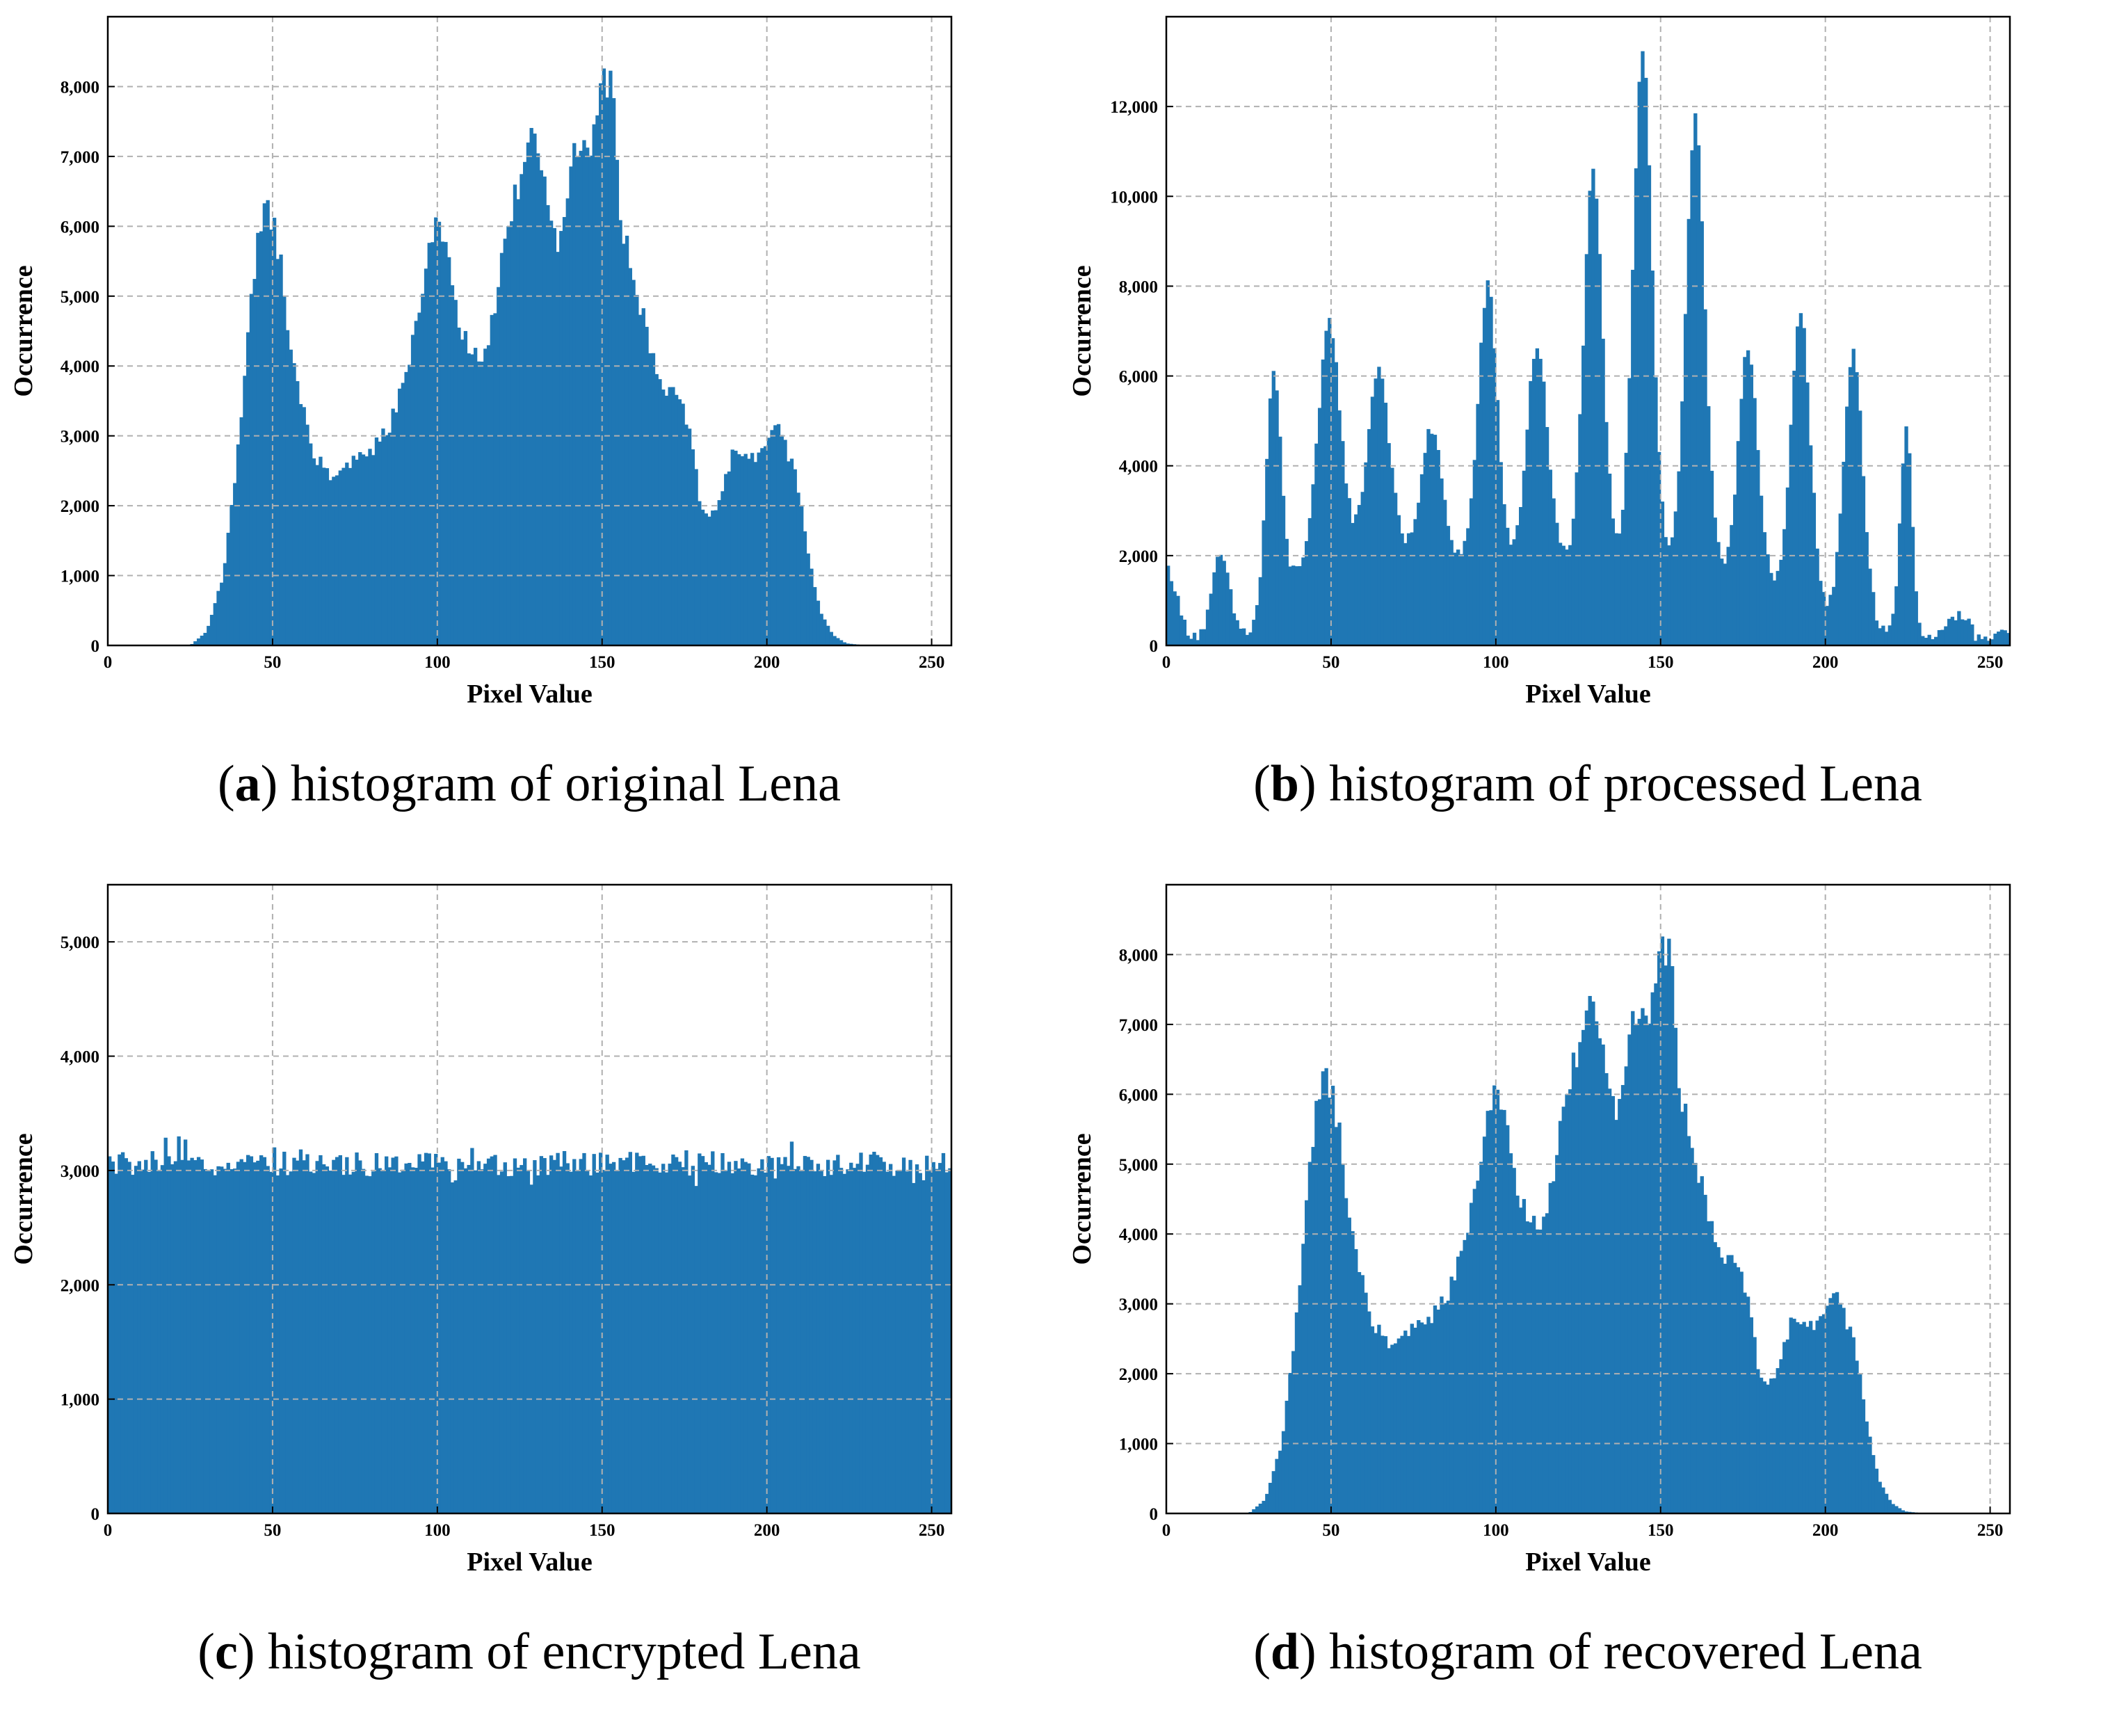 Image resolution: width=2117 pixels, height=1736 pixels. Describe the element at coordinates (1588, 1199) in the screenshot. I see `plot-frame` at that location.